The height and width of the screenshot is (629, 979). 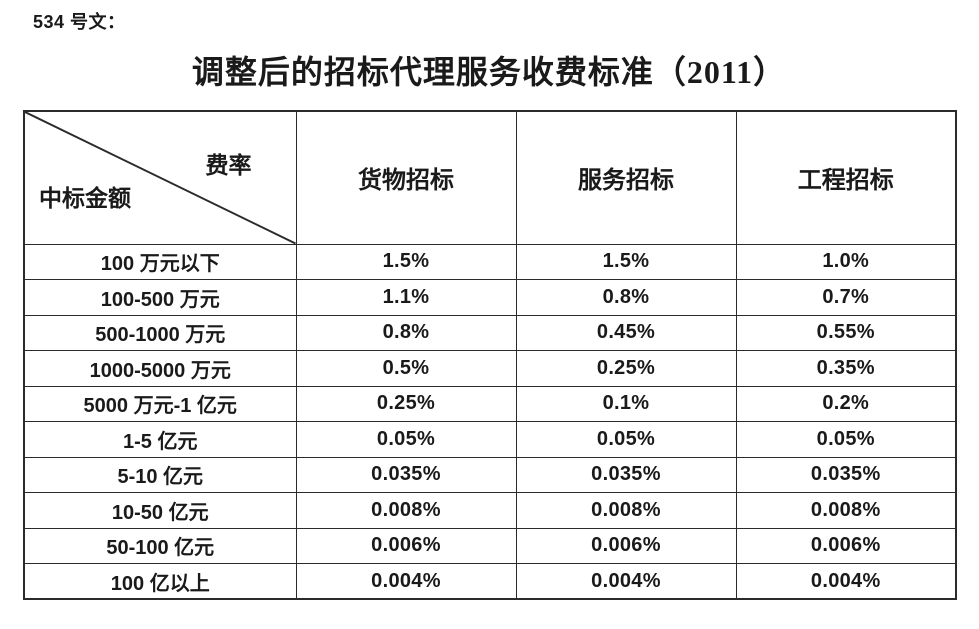 What do you see at coordinates (846, 297) in the screenshot?
I see `rate-value: 0.7%` at bounding box center [846, 297].